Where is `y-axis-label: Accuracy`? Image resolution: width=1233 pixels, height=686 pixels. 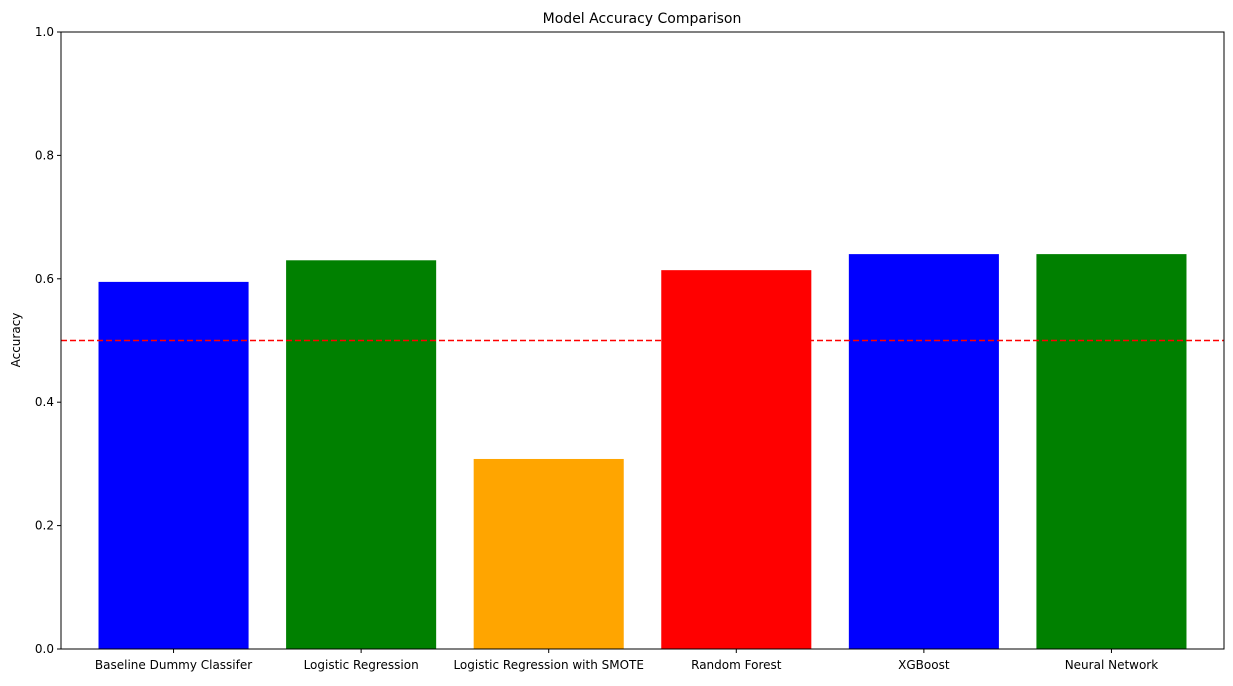 y-axis-label: Accuracy is located at coordinates (16, 340).